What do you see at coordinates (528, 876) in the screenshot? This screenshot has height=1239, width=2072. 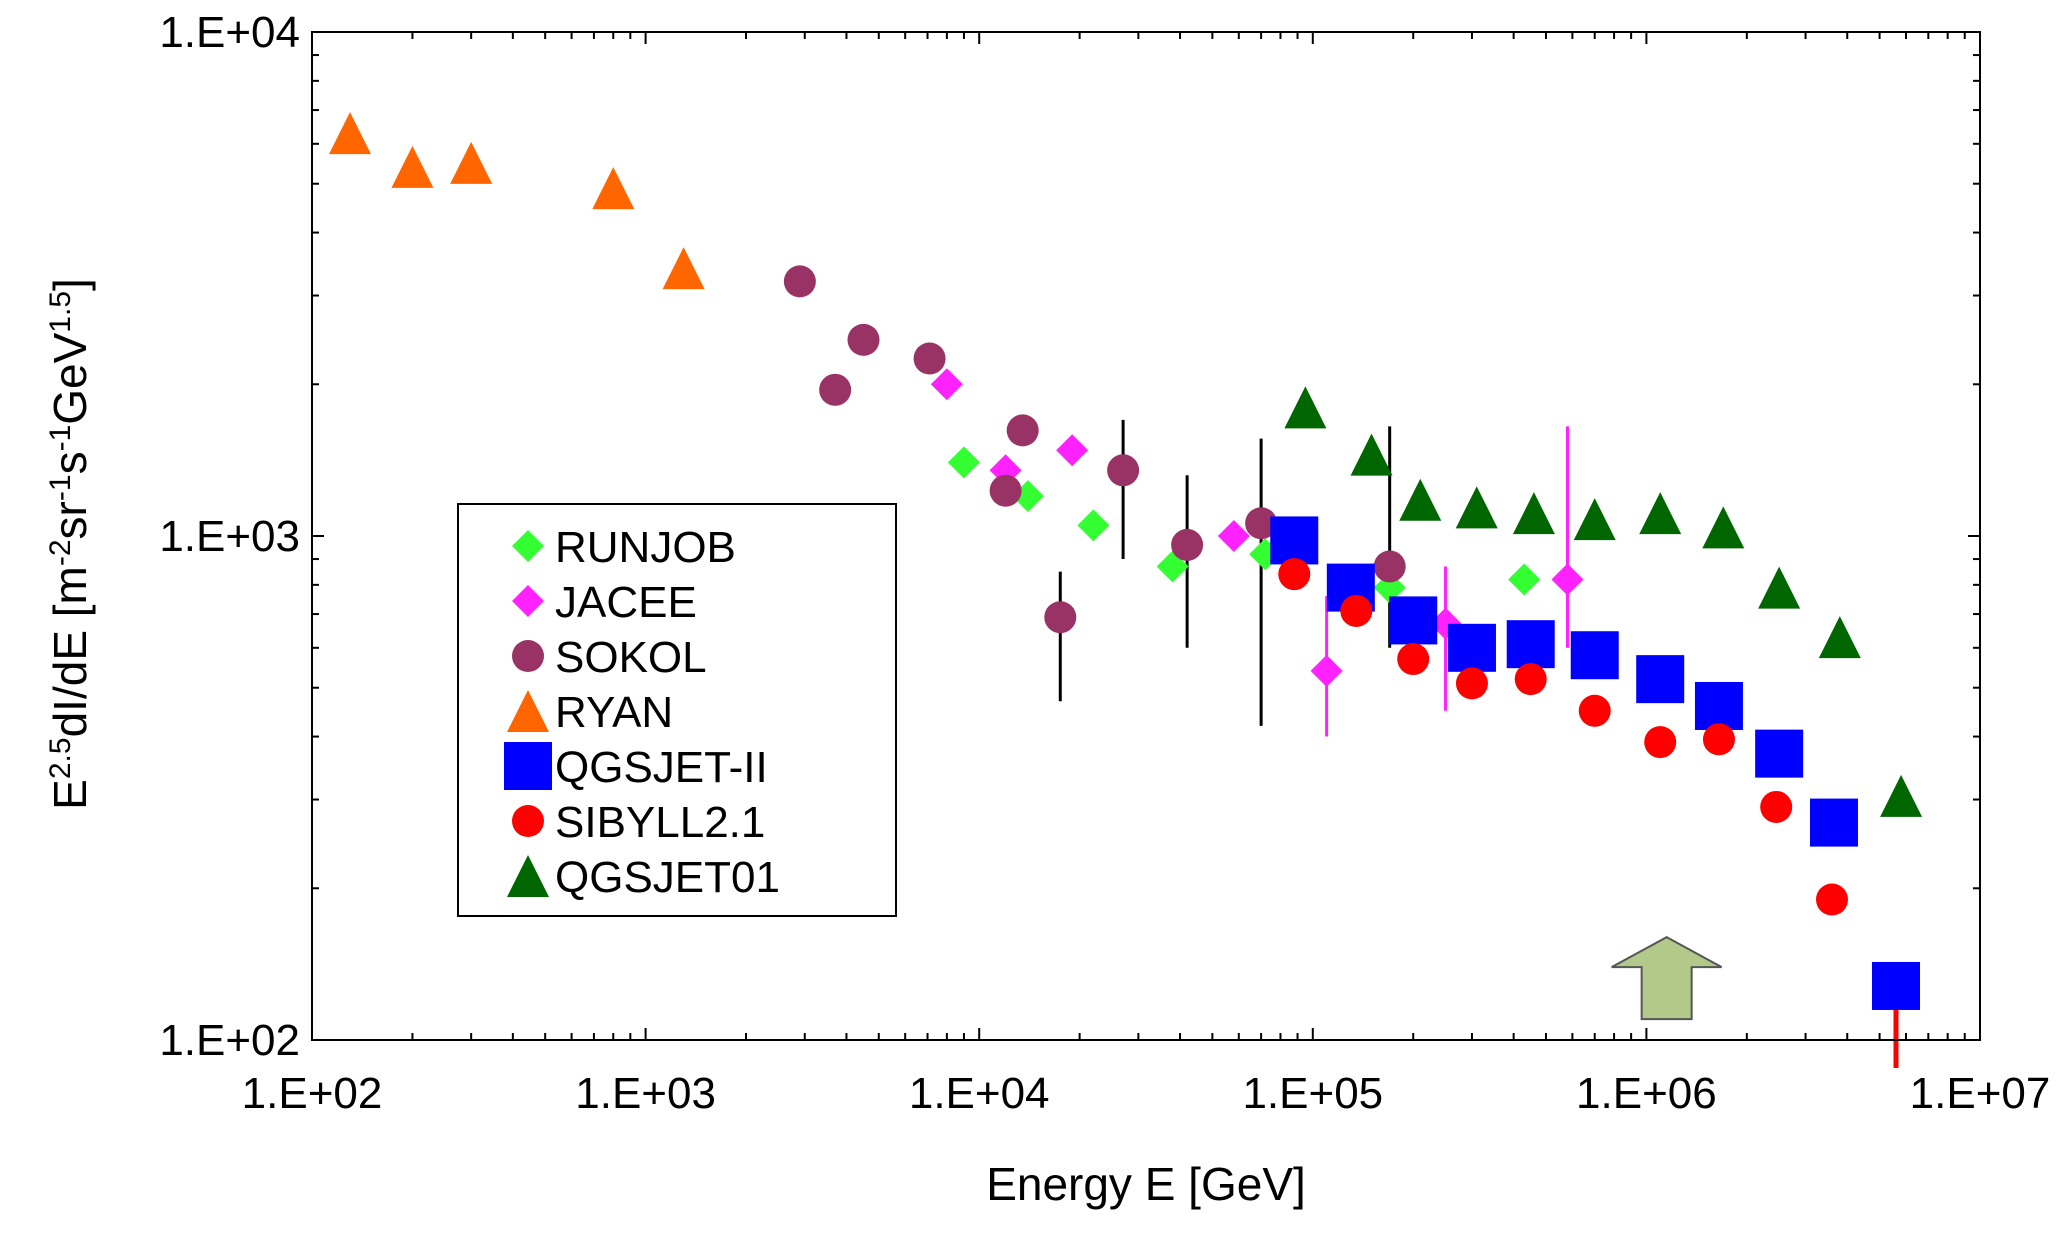 I see `legend-marker-qgsjet01` at bounding box center [528, 876].